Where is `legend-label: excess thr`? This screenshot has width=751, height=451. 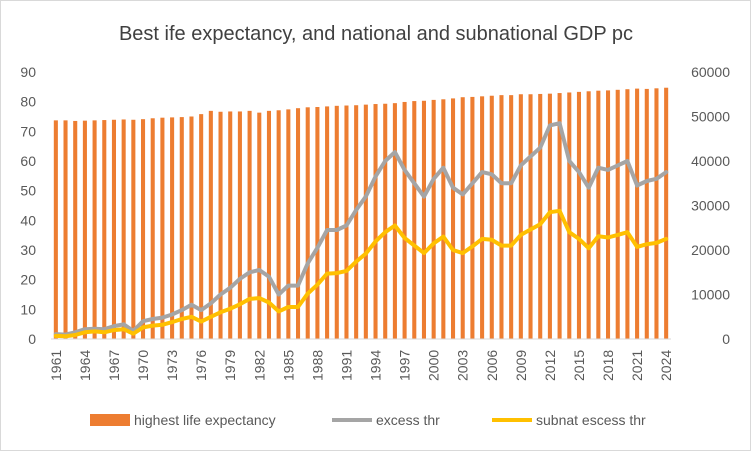 legend-label: excess thr is located at coordinates (408, 420).